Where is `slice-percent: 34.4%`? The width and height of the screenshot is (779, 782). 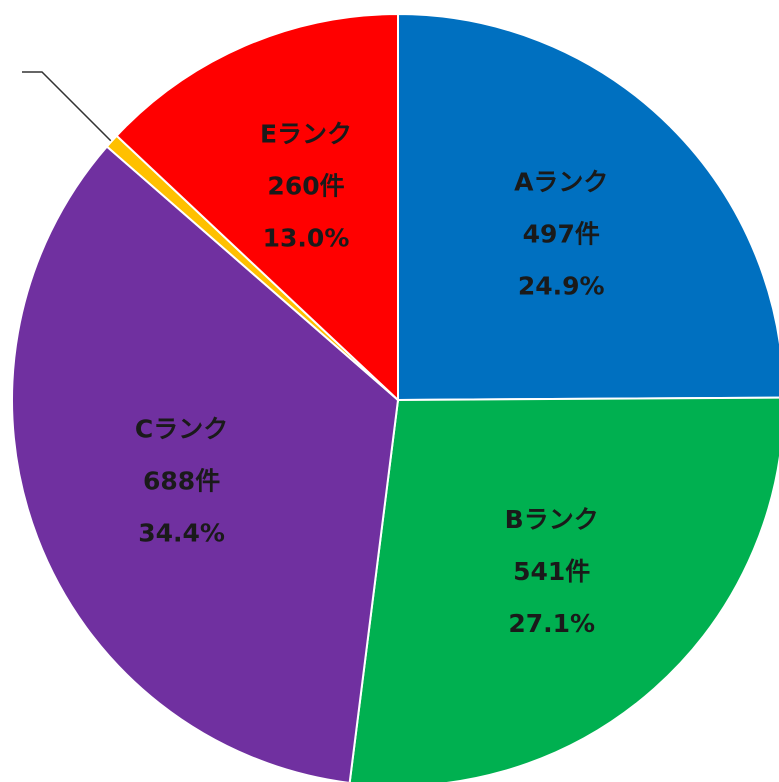
slice-percent: 34.4% is located at coordinates (181, 533).